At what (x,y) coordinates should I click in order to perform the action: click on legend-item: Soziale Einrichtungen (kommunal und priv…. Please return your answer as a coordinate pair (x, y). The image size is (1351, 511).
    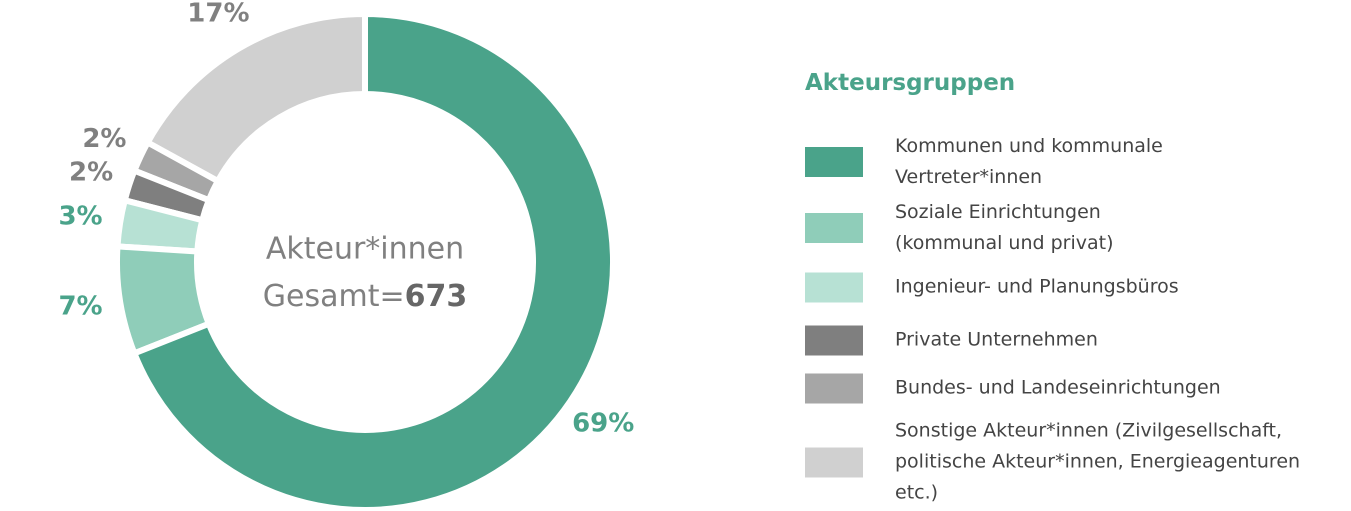
    Looking at the image, I should click on (1078, 228).